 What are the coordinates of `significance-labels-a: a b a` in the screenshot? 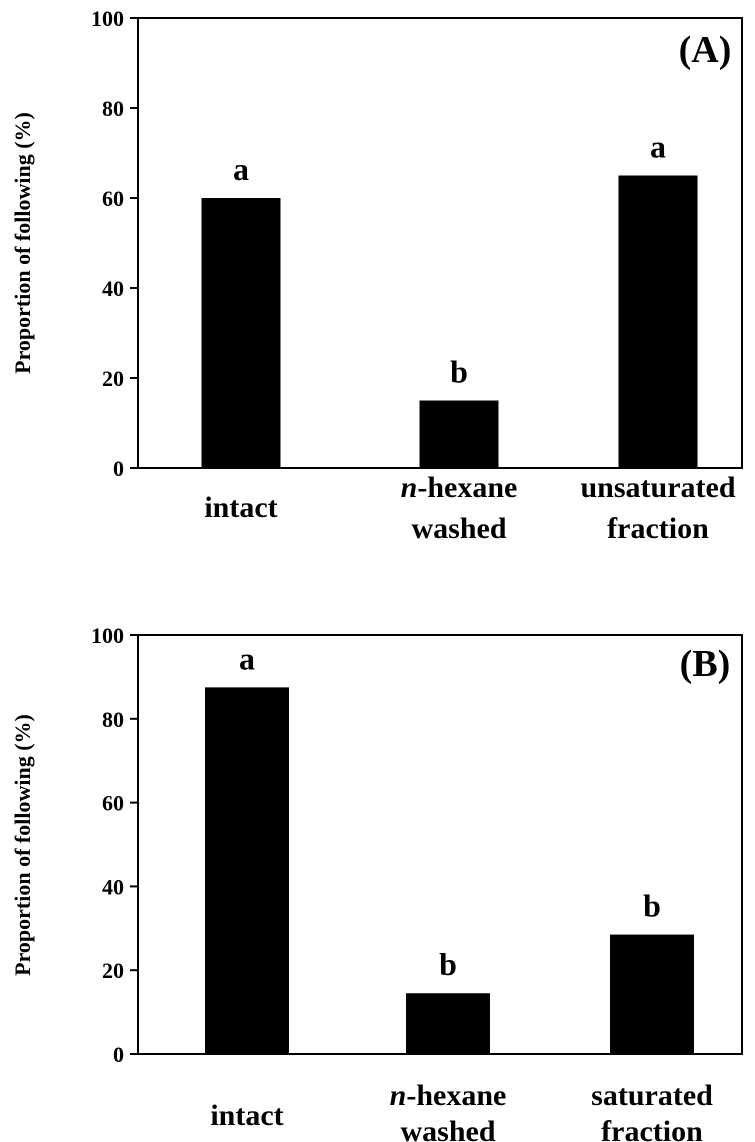 It's located at (449, 259).